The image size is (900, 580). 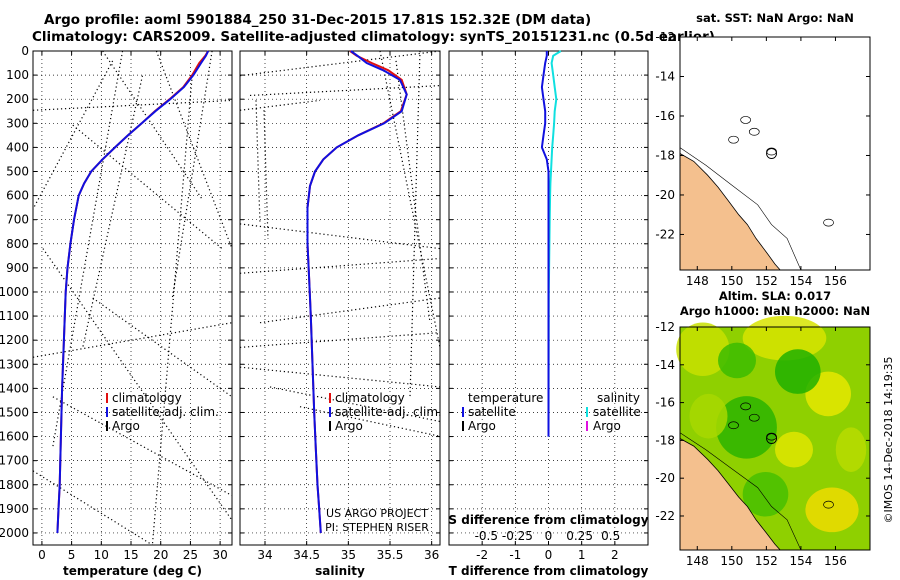 What do you see at coordinates (492, 412) in the screenshot?
I see `diff-legend-t-satellite-label: satellite` at bounding box center [492, 412].